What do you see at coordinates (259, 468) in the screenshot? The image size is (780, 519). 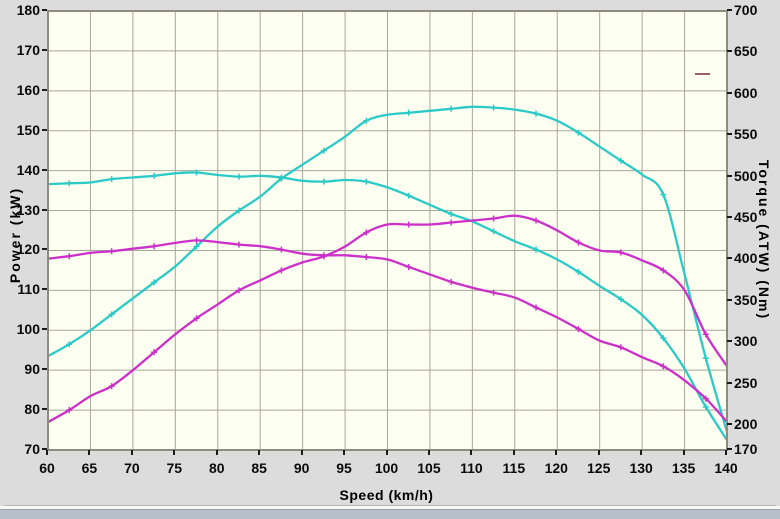 I see `x-axis-tick-label: 85` at bounding box center [259, 468].